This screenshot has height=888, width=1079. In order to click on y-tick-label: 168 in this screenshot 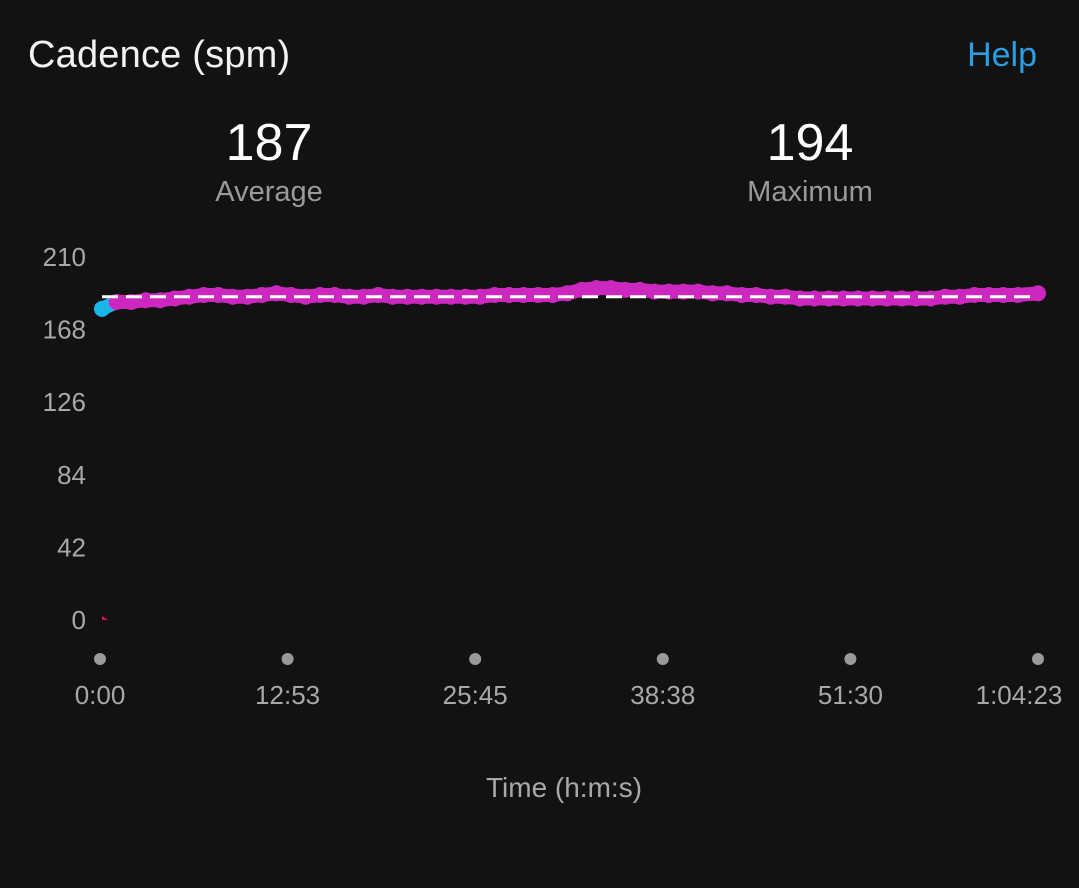, I will do `click(64, 330)`.